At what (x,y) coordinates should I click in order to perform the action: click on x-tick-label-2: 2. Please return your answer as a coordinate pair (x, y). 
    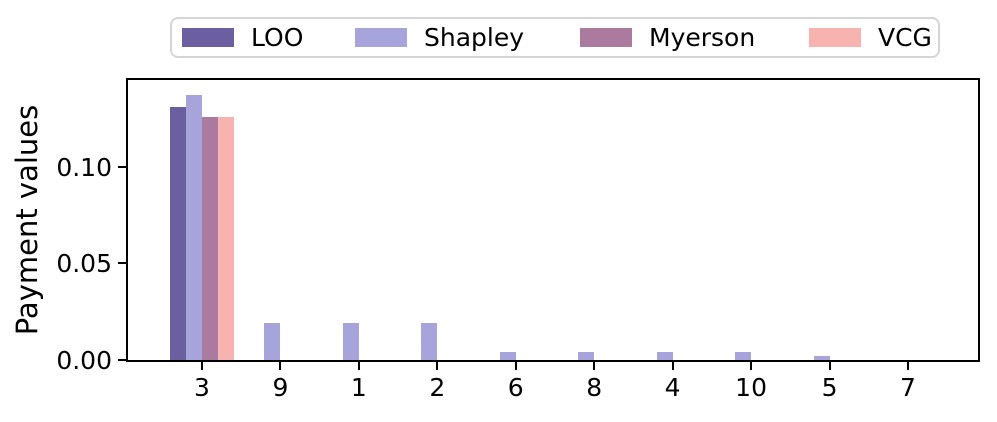
    Looking at the image, I should click on (437, 387).